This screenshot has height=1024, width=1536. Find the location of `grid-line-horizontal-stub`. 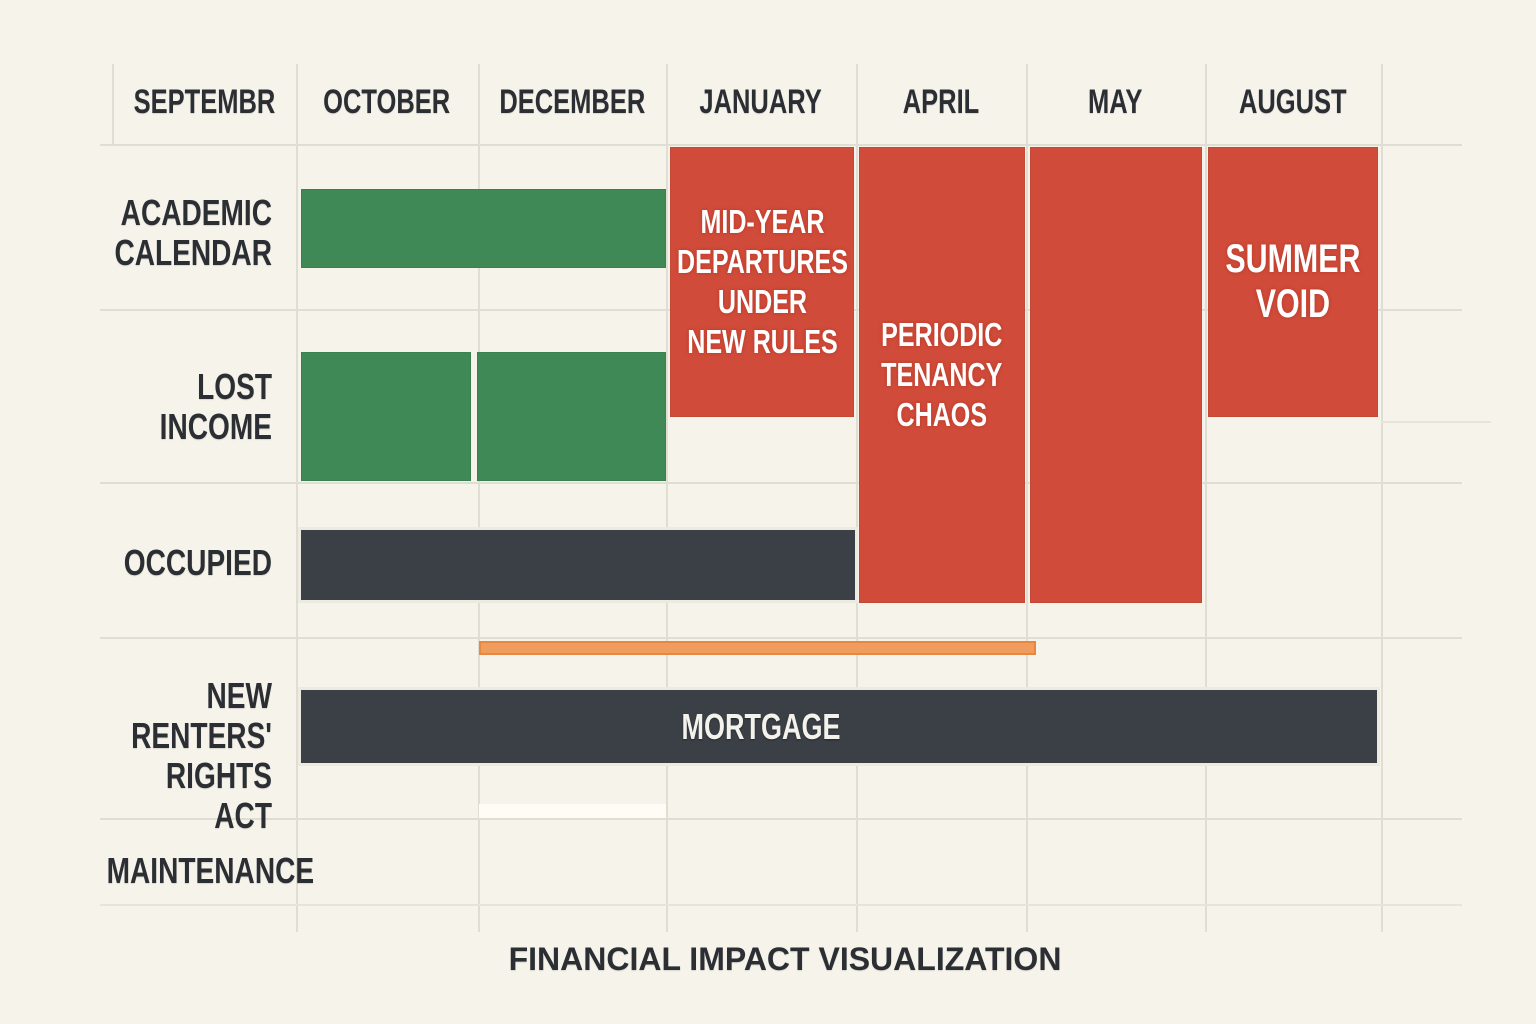

grid-line-horizontal-stub is located at coordinates (1436, 422).